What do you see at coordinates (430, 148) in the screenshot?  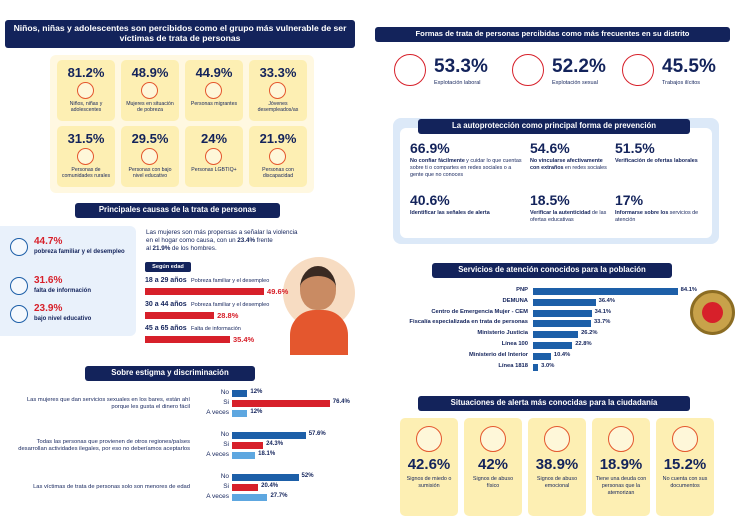 I see `protection-value: 66.9%` at bounding box center [430, 148].